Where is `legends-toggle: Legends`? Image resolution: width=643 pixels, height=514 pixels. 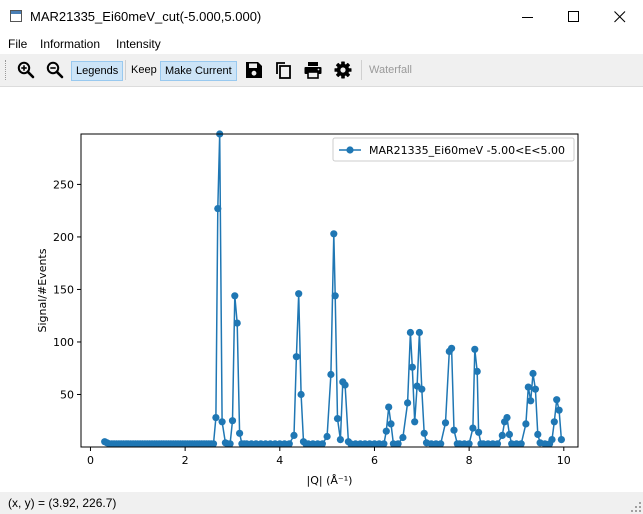
legends-toggle: Legends is located at coordinates (97, 71).